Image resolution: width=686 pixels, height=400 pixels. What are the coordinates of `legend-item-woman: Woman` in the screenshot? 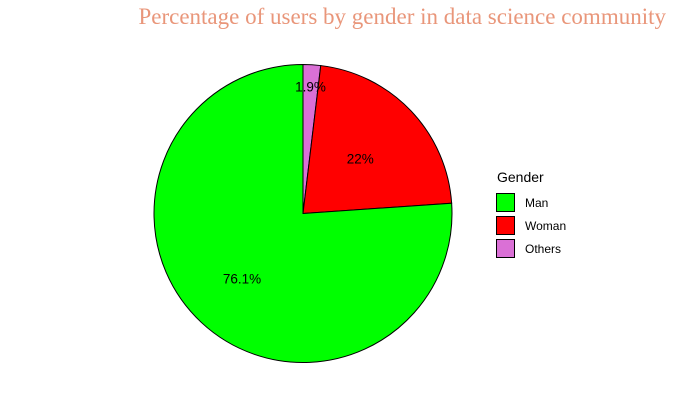 It's located at (531, 225).